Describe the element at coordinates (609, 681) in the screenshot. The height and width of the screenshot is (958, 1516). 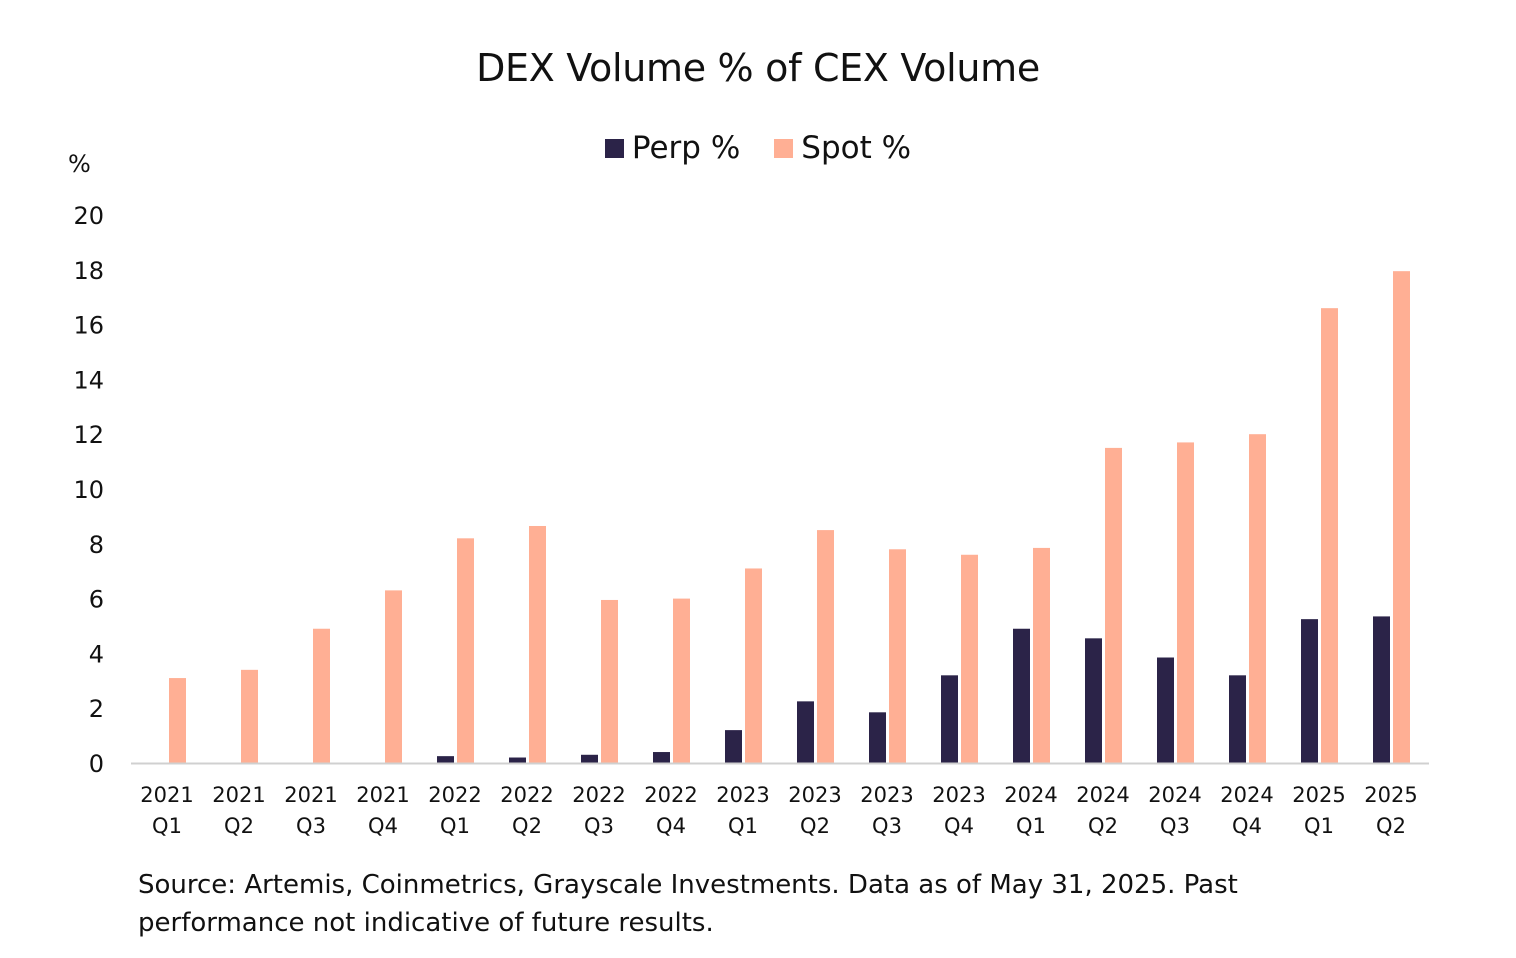
I see `bar-spot-2022-q3` at that location.